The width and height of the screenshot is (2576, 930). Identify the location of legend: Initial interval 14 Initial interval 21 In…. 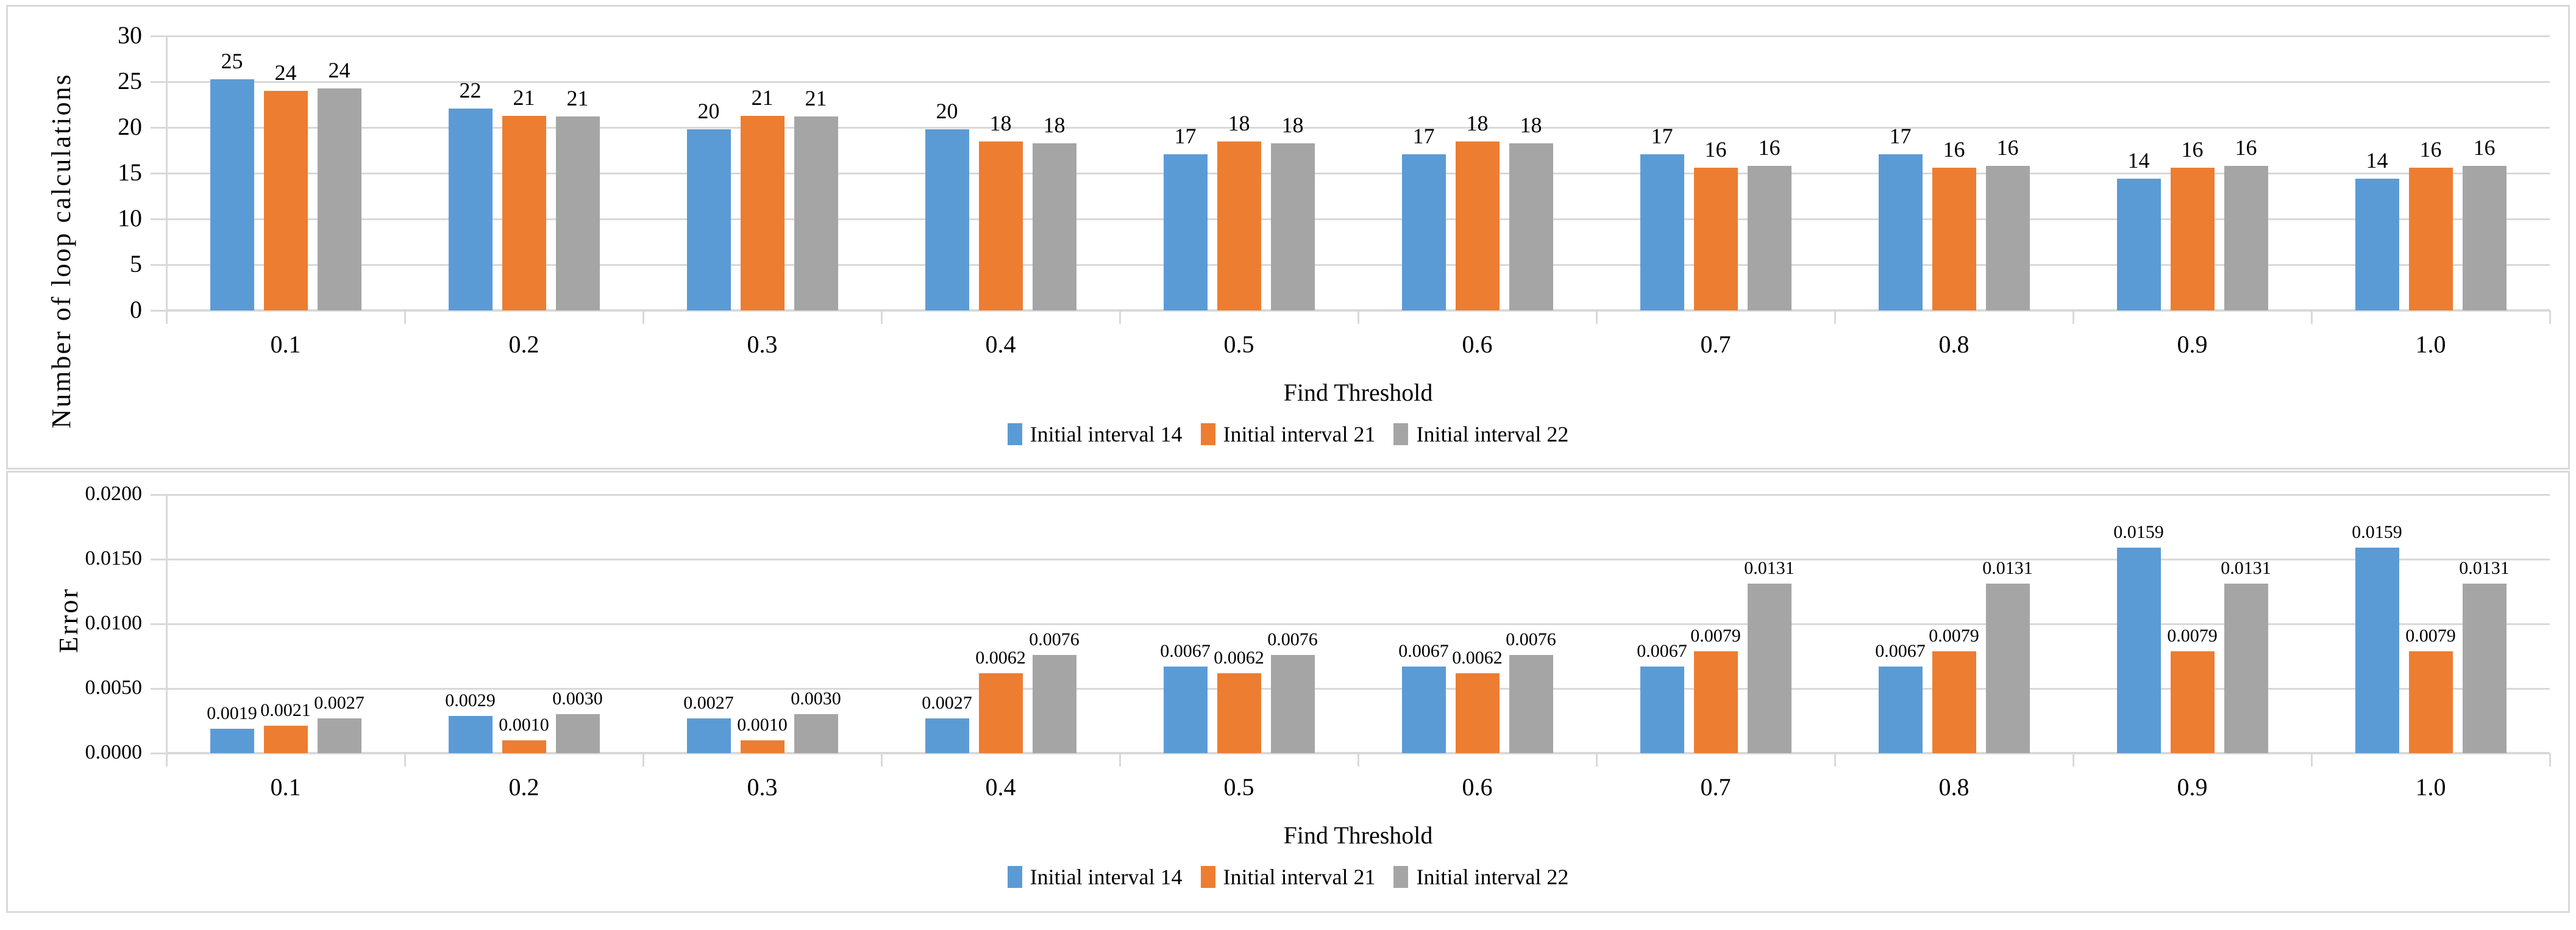
(1288, 877).